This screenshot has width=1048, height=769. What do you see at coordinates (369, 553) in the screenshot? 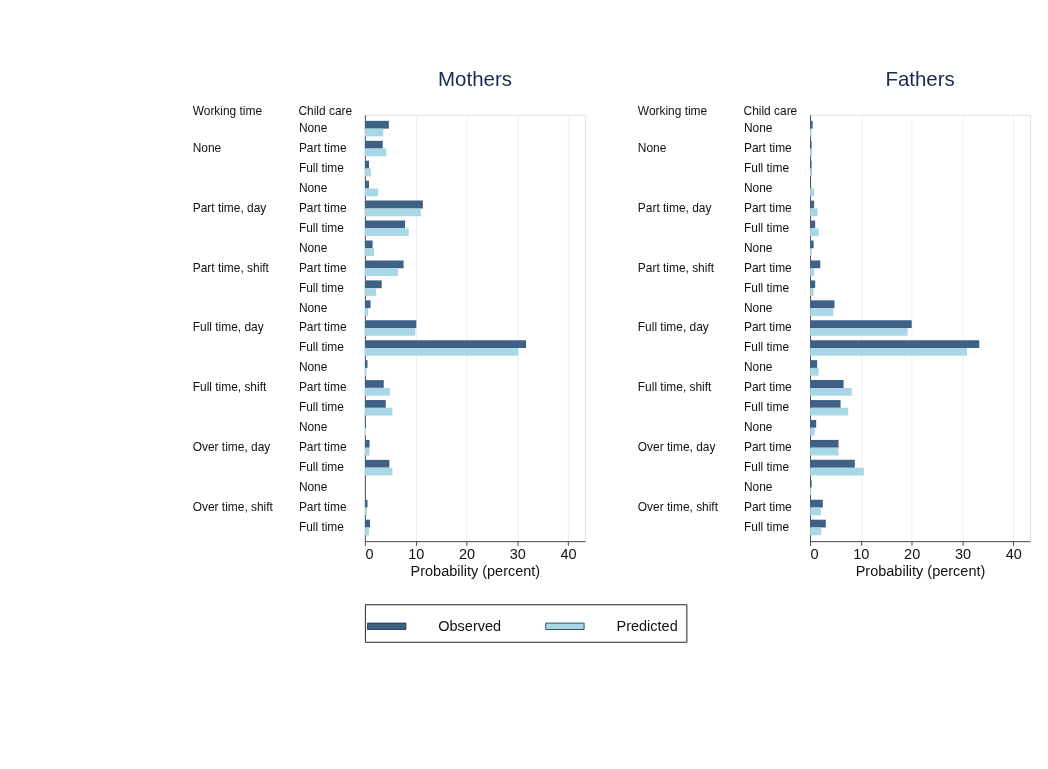
I see `x-tick-label: 0` at bounding box center [369, 553].